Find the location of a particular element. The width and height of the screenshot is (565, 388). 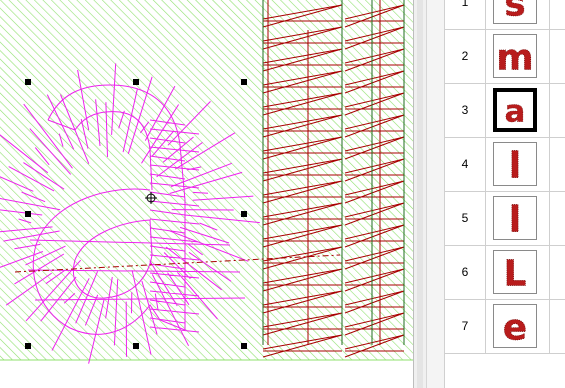

thumb-glyph: a is located at coordinates (515, 111).